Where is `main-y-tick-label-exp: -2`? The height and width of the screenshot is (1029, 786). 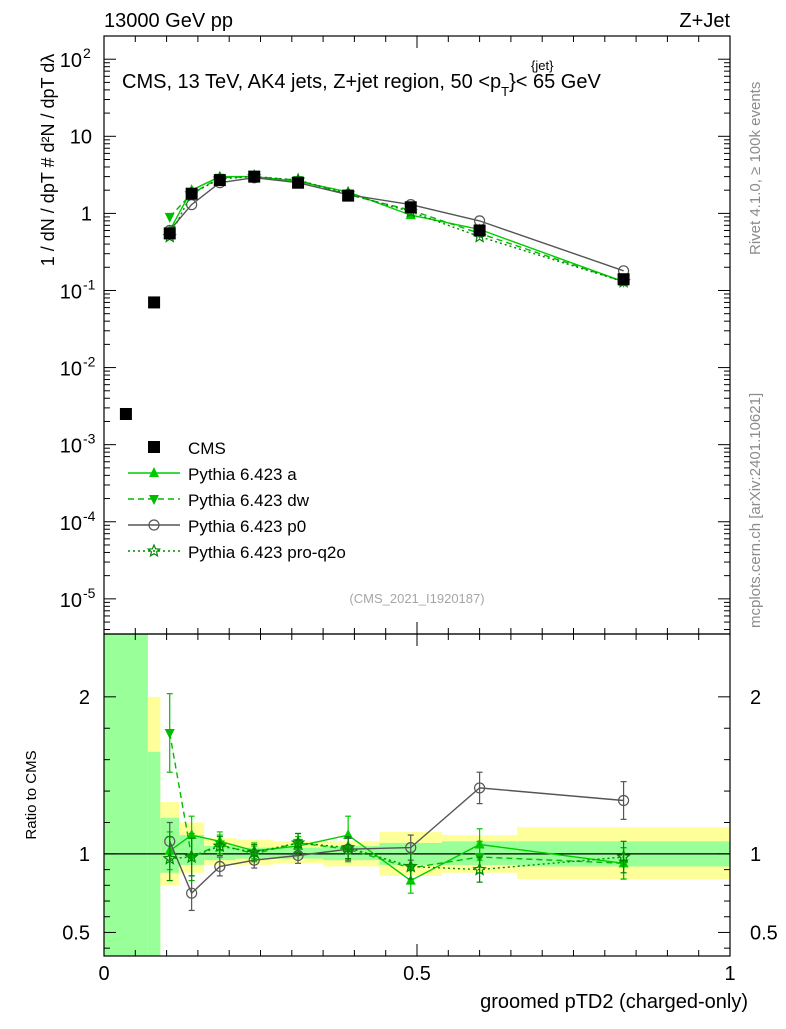
main-y-tick-label-exp: -2 is located at coordinates (89, 362).